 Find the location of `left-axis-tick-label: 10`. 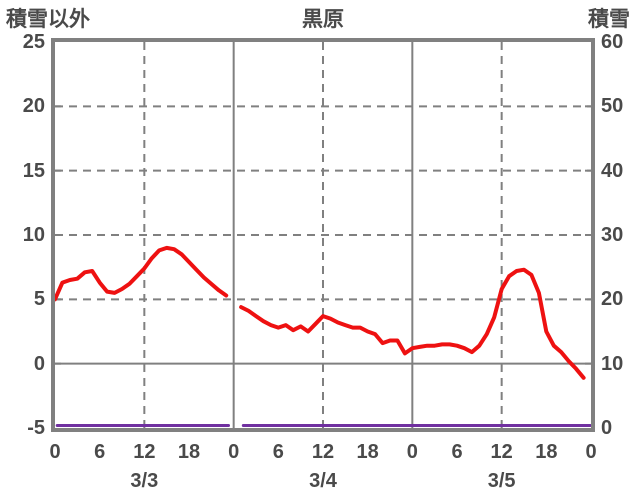

left-axis-tick-label: 10 is located at coordinates (33, 235).